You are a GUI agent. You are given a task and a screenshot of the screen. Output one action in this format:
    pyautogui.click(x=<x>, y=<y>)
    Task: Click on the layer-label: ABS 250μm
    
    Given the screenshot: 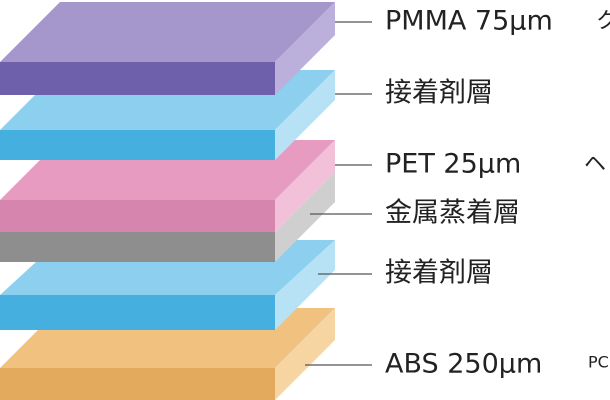 What is the action you would take?
    pyautogui.click(x=463, y=364)
    